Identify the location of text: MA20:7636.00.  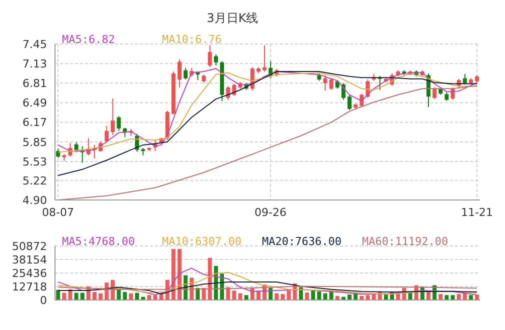
(302, 241).